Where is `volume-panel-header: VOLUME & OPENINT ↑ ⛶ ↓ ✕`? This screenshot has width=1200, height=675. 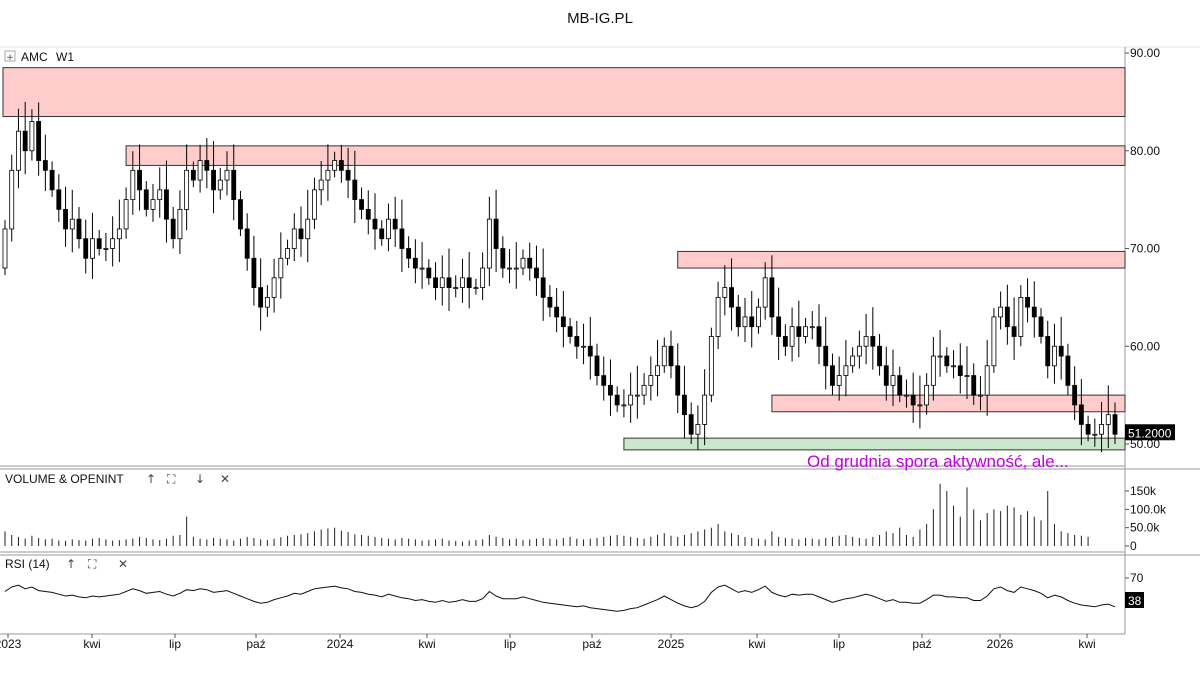 volume-panel-header: VOLUME & OPENINT ↑ ⛶ ↓ ✕ is located at coordinates (117, 479).